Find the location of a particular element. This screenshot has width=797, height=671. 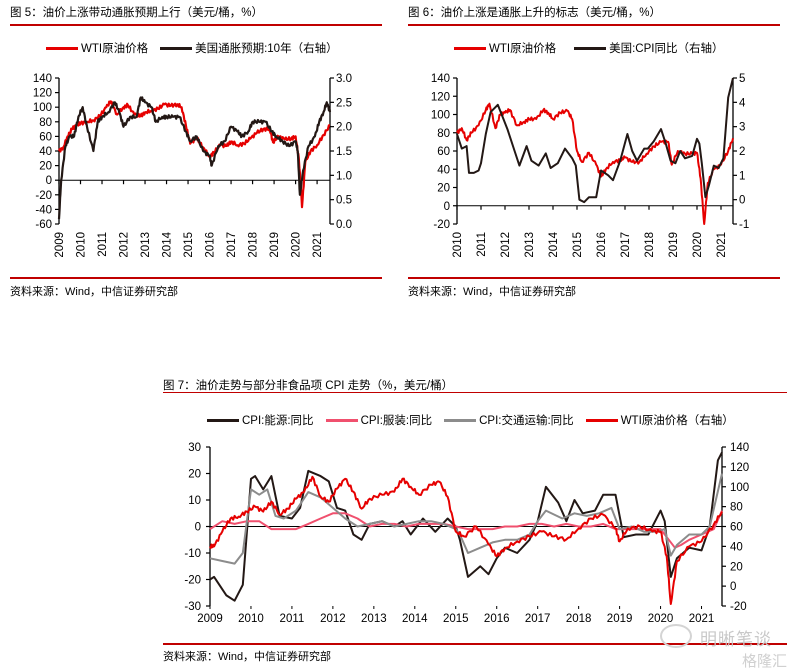

figure-7-title-rule is located at coordinates (475, 392).